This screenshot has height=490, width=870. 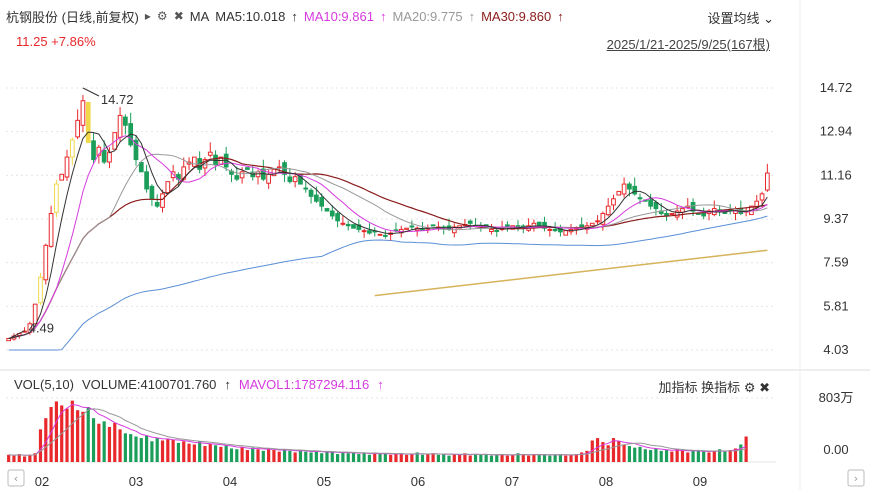 I want to click on x-tick-label: 03, so click(x=136, y=481).